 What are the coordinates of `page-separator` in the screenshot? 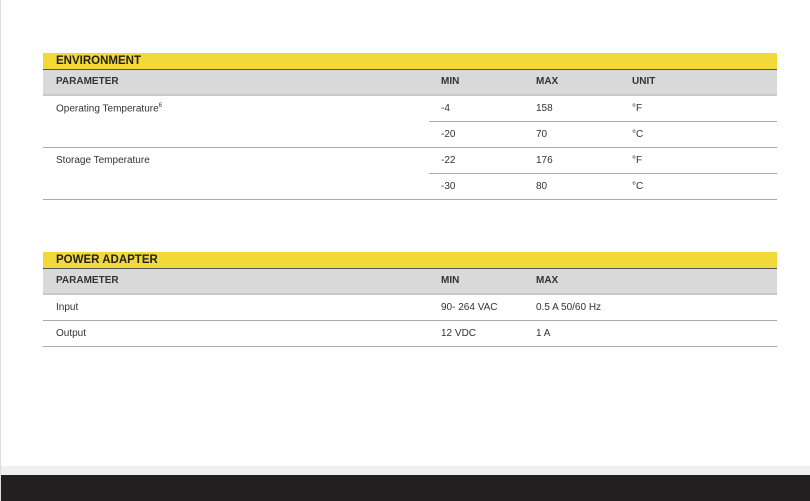 It's located at (405, 470).